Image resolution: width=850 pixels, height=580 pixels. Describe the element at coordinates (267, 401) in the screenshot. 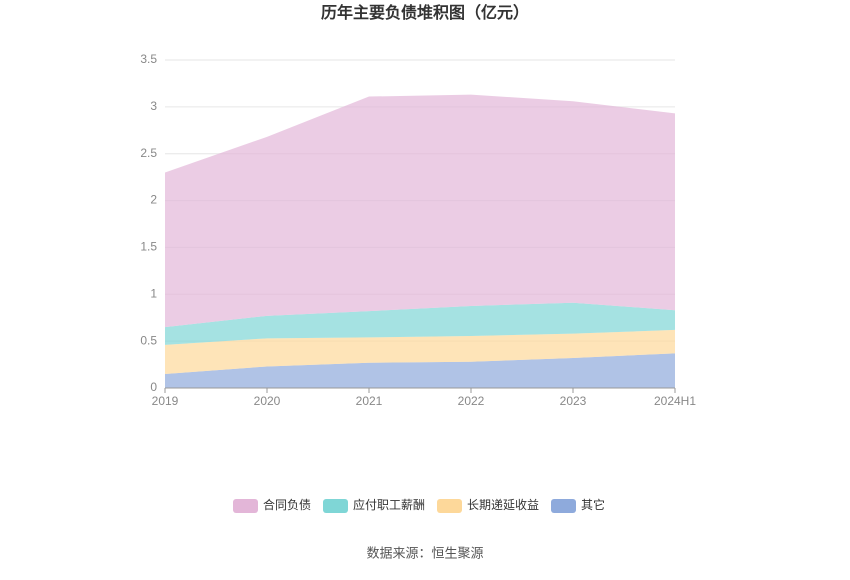

I see `x-tick-label: 2020` at that location.